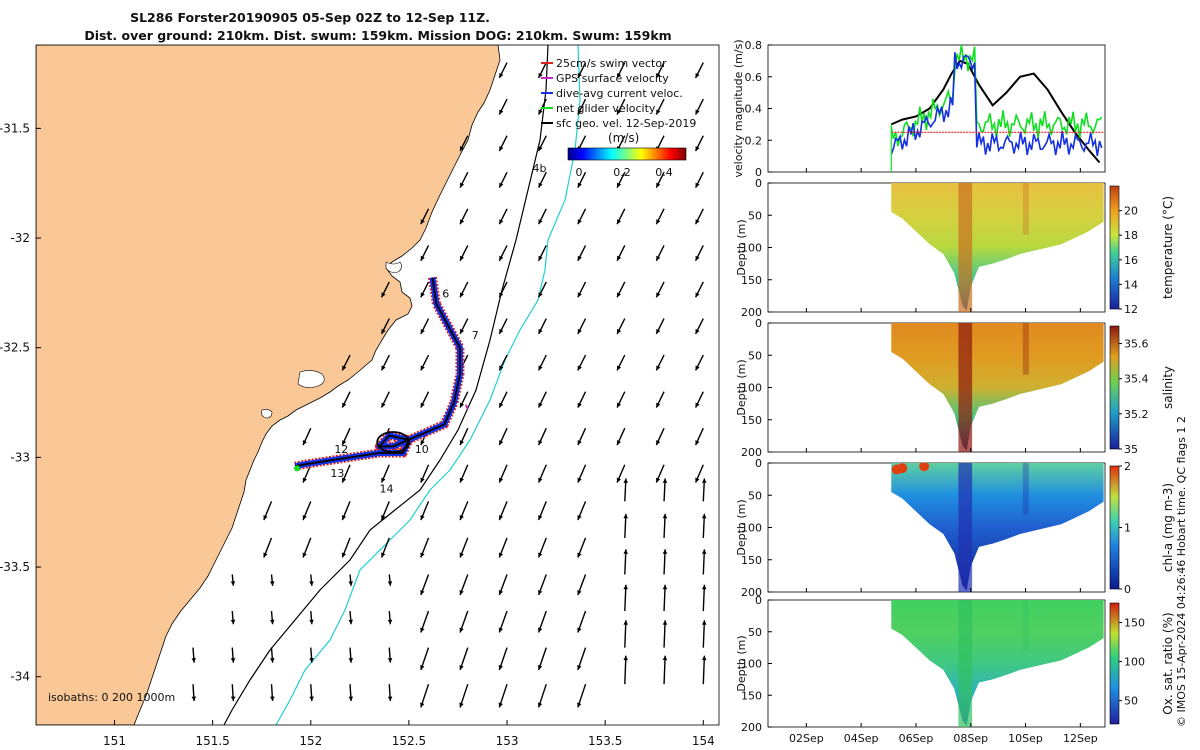 This screenshot has height=750, width=1200. Describe the element at coordinates (664, 172) in the screenshot. I see `map-colorbar-tick: 0.4` at that location.